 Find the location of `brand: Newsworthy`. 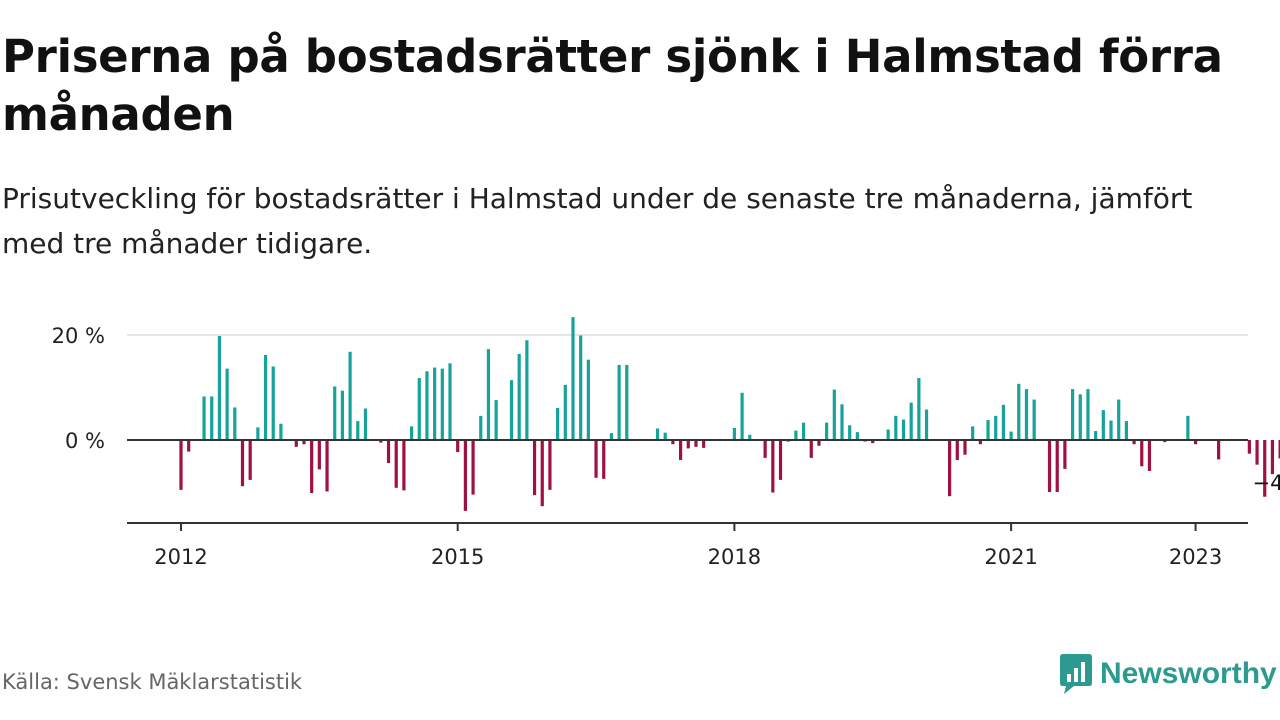

brand: Newsworthy is located at coordinates (1167, 674).